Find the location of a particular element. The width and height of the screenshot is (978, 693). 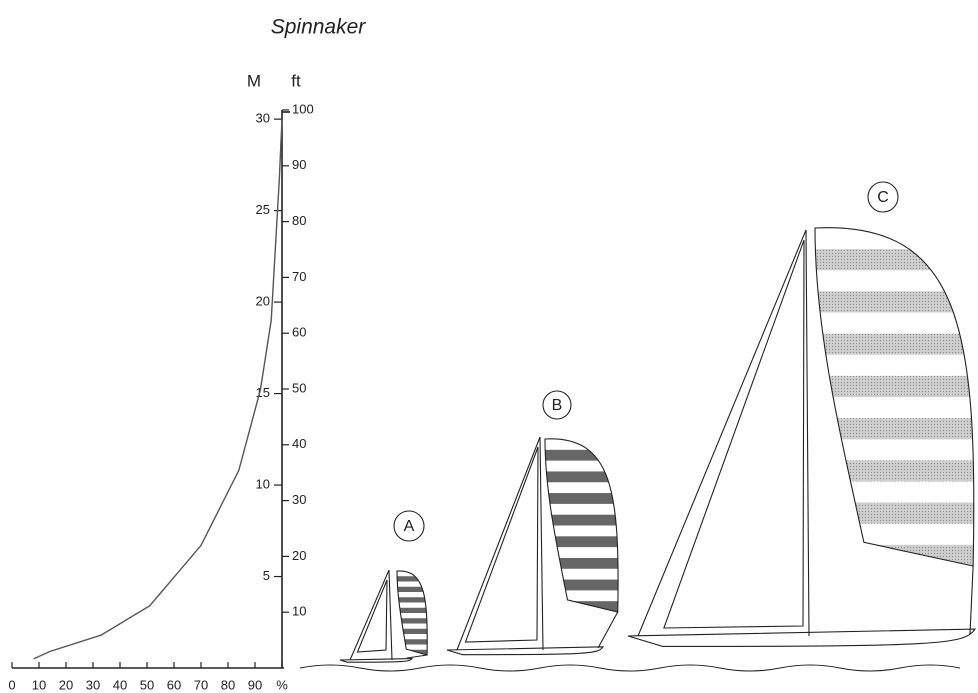

y2-tick-label: 70 is located at coordinates (299, 276).